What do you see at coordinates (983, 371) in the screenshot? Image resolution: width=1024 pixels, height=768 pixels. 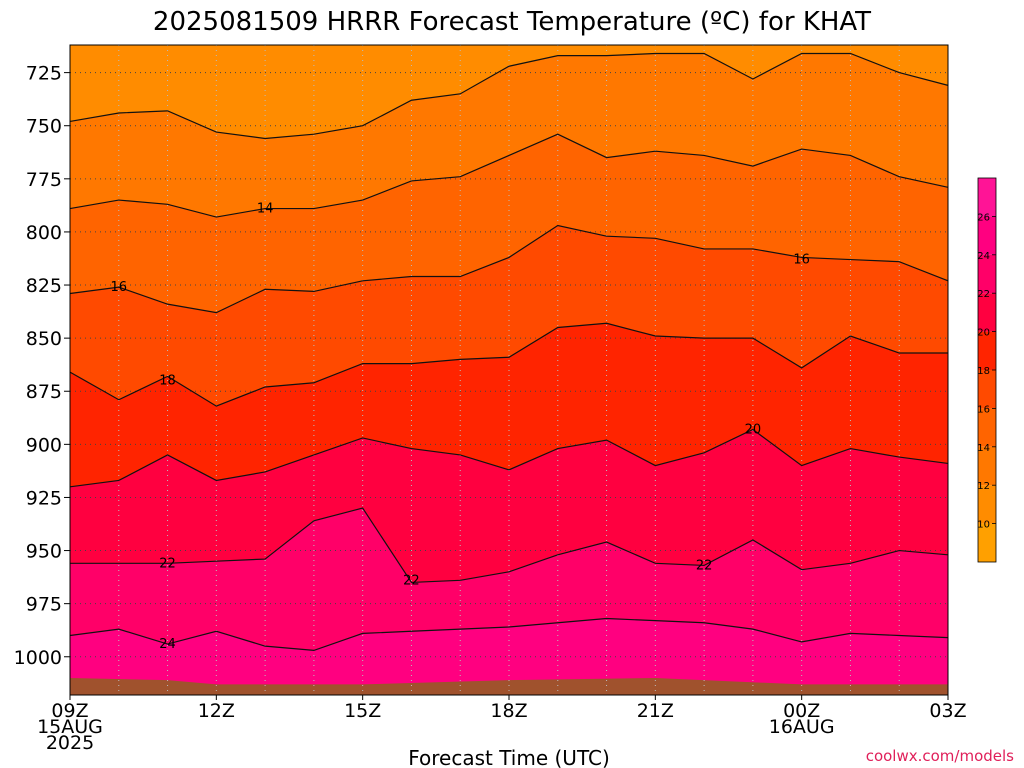 I see `colorbar-tick-label: 18` at bounding box center [983, 371].